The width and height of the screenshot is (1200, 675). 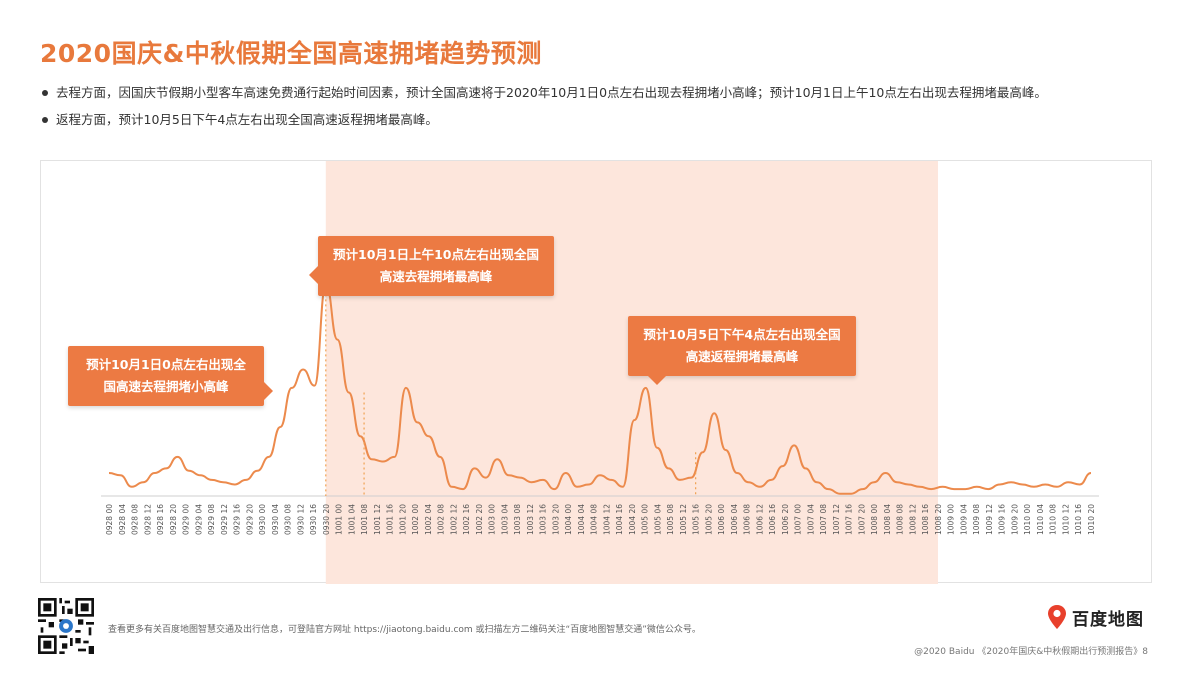 I want to click on page-title: 2020国庆&中秋假期全国高速拥堵趋势预测, so click(x=291, y=53).